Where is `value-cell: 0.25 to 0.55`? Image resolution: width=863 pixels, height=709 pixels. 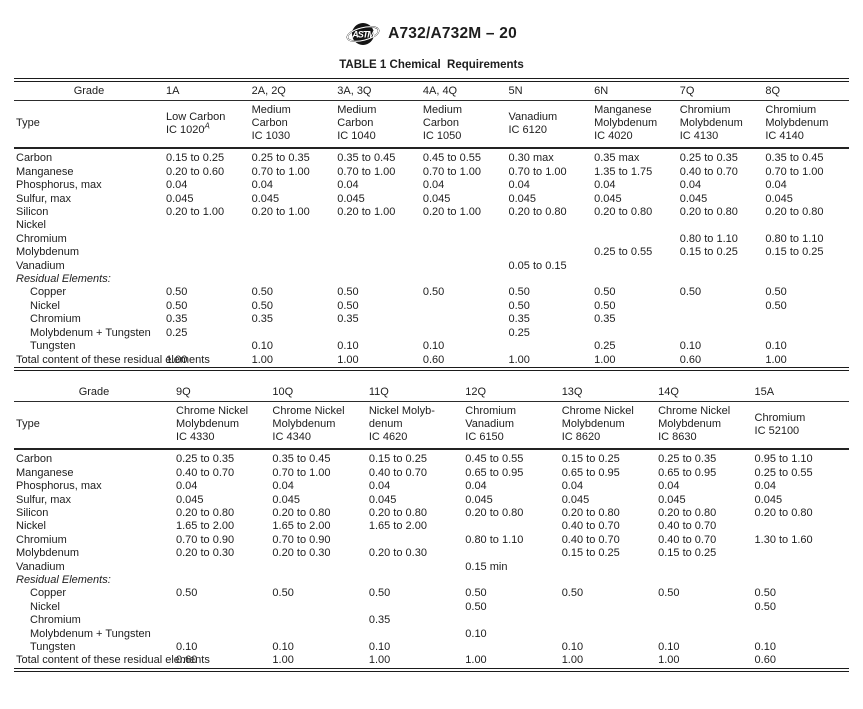 value-cell: 0.25 to 0.55 is located at coordinates (783, 472).